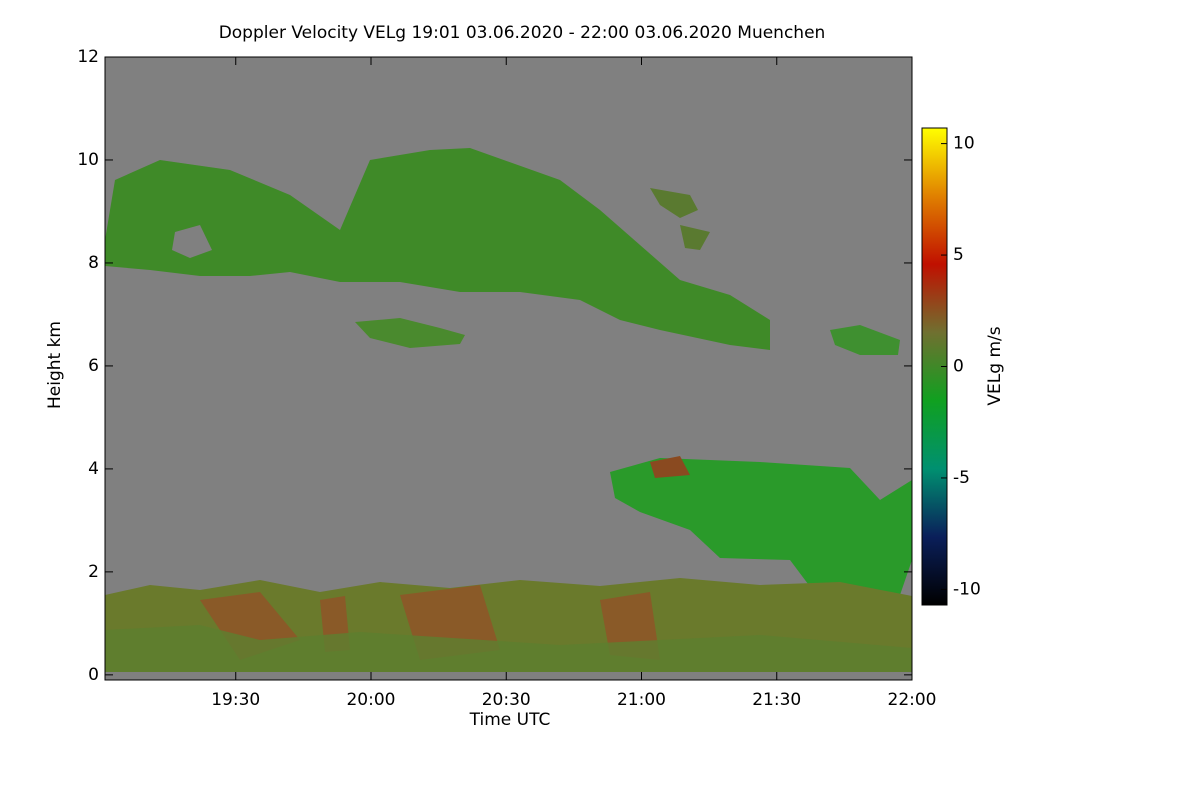 This screenshot has width=1200, height=800. What do you see at coordinates (641, 700) in the screenshot?
I see `x-tick-label: 21:00` at bounding box center [641, 700].